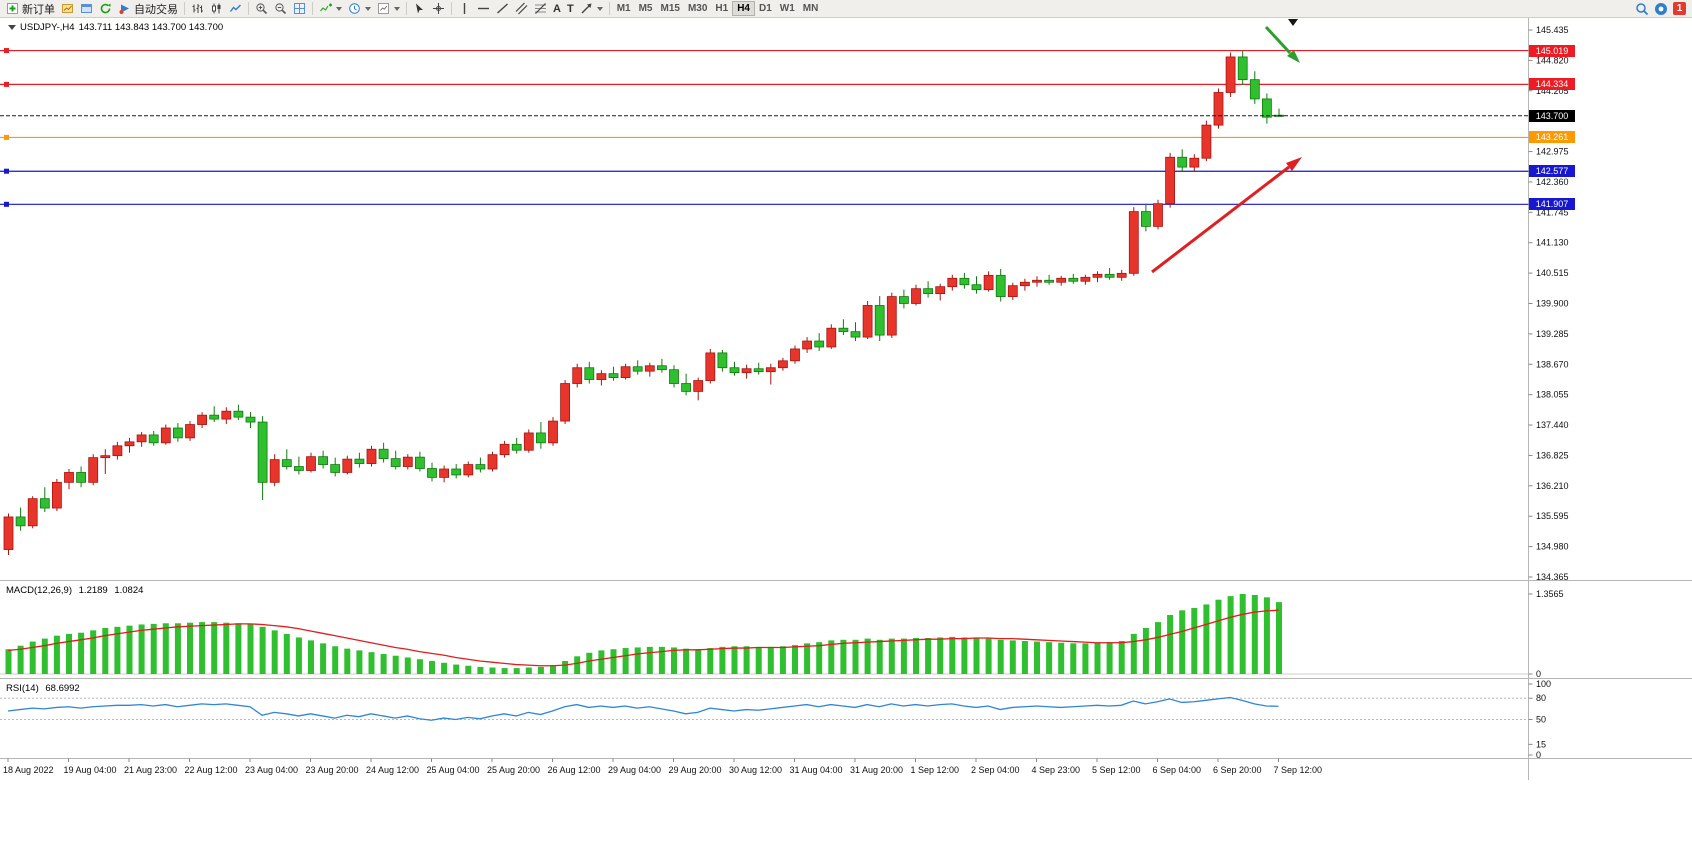  Describe the element at coordinates (1552, 91) in the screenshot. I see `price-axis-label: 144.205` at that location.